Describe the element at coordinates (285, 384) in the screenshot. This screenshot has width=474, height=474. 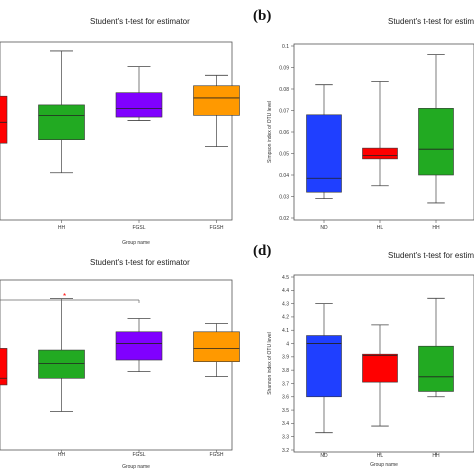
I see `y-tick-label: 3.7` at that location.